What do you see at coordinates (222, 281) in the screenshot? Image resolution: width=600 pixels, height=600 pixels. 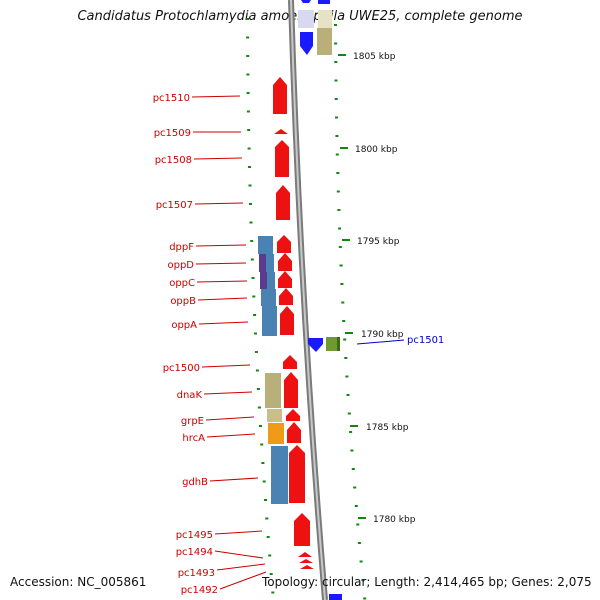 I see `leader-oppC` at bounding box center [222, 281].